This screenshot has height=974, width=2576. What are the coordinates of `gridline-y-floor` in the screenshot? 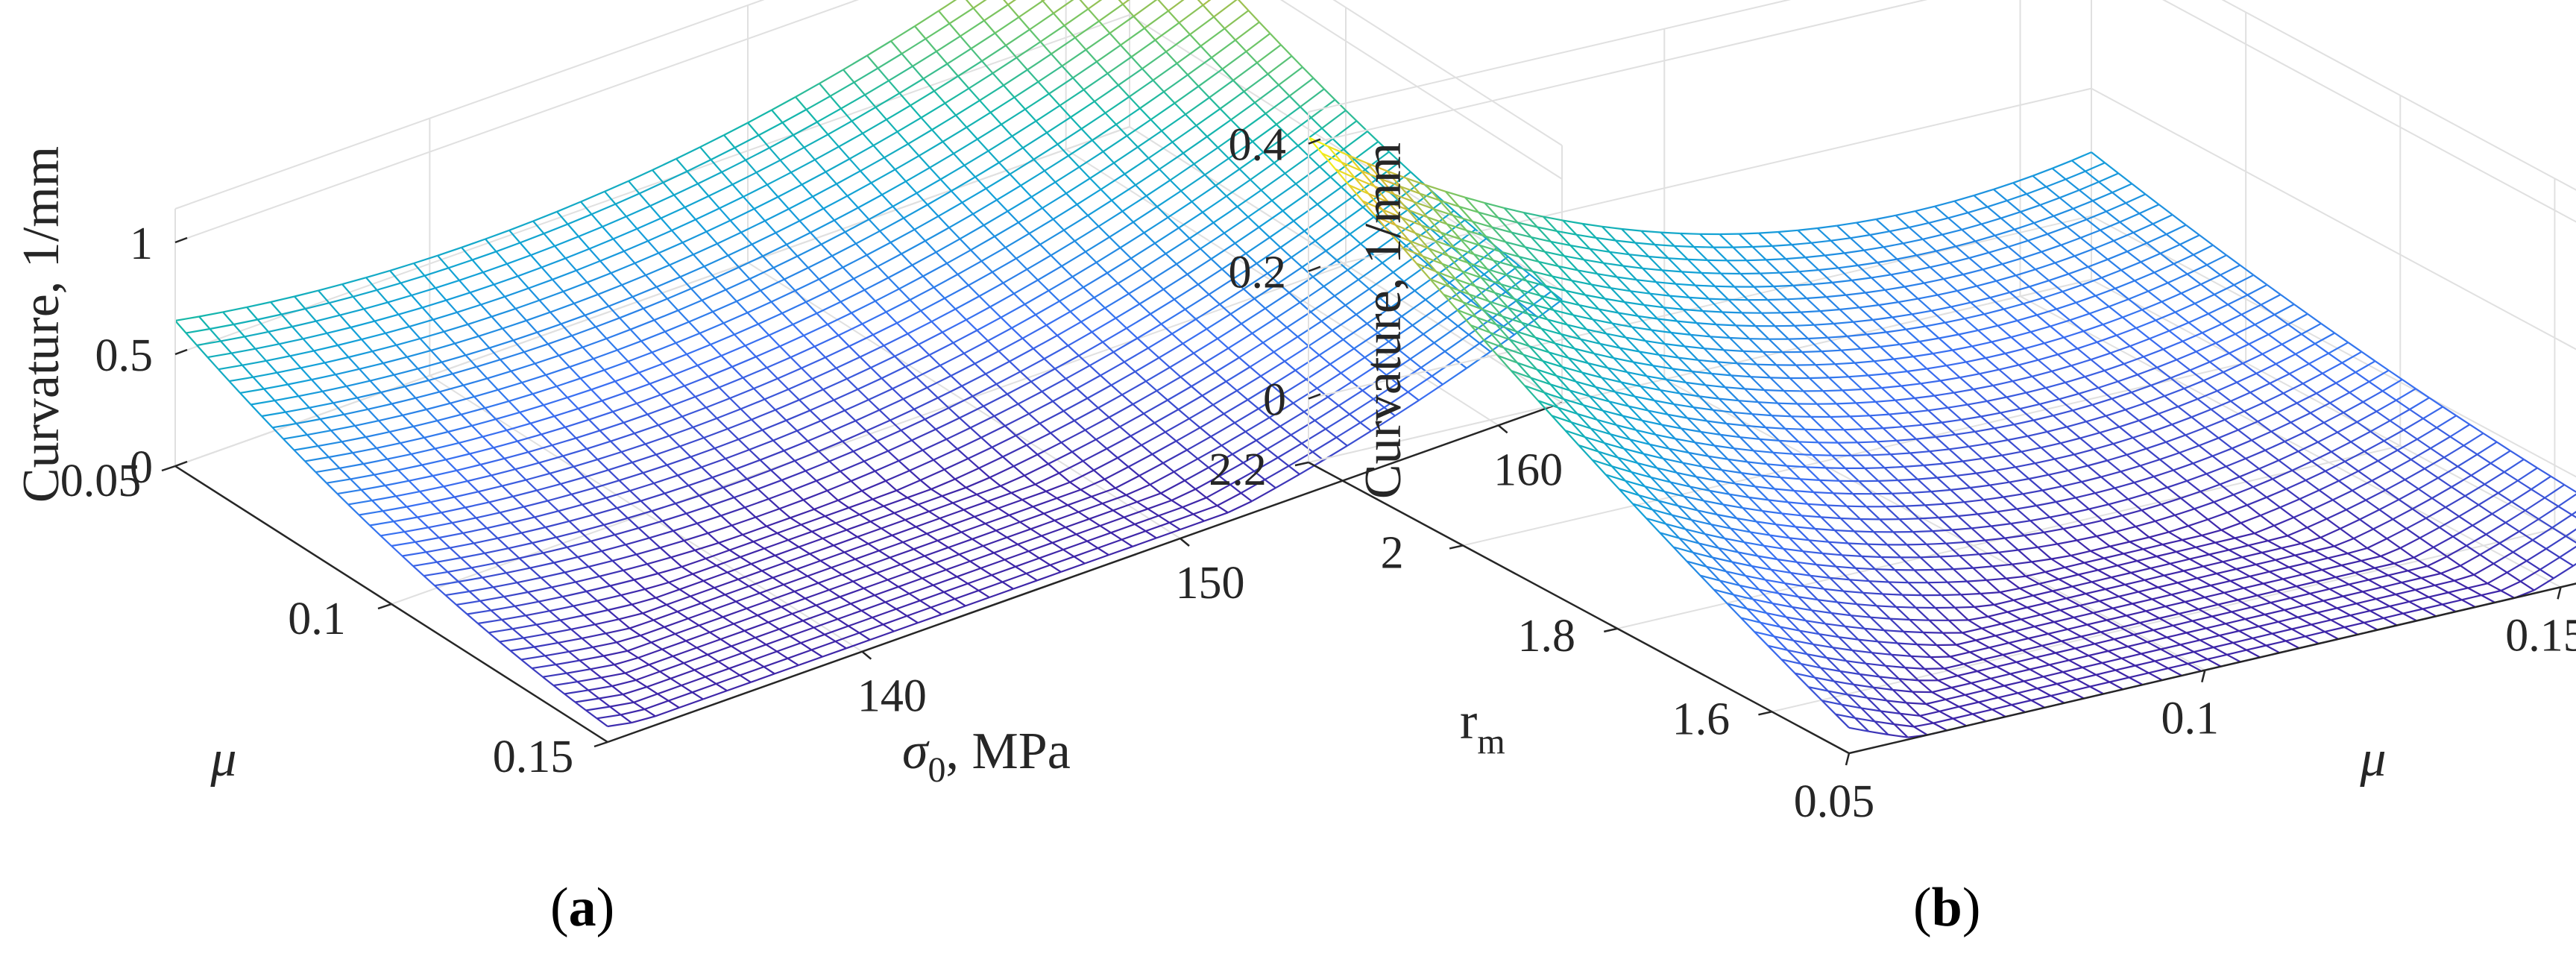 It's located at (1854, 454).